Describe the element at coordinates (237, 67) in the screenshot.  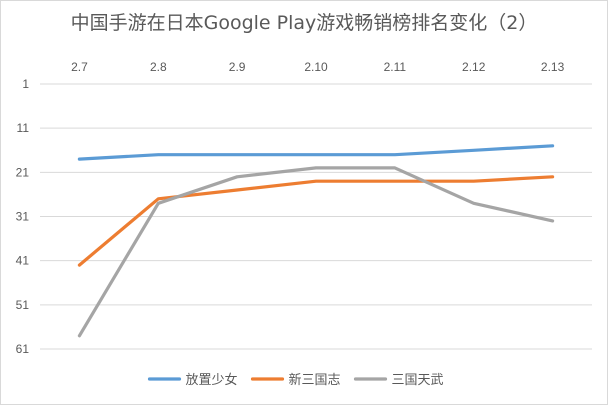
I see `x-tick-label: 2.9` at that location.